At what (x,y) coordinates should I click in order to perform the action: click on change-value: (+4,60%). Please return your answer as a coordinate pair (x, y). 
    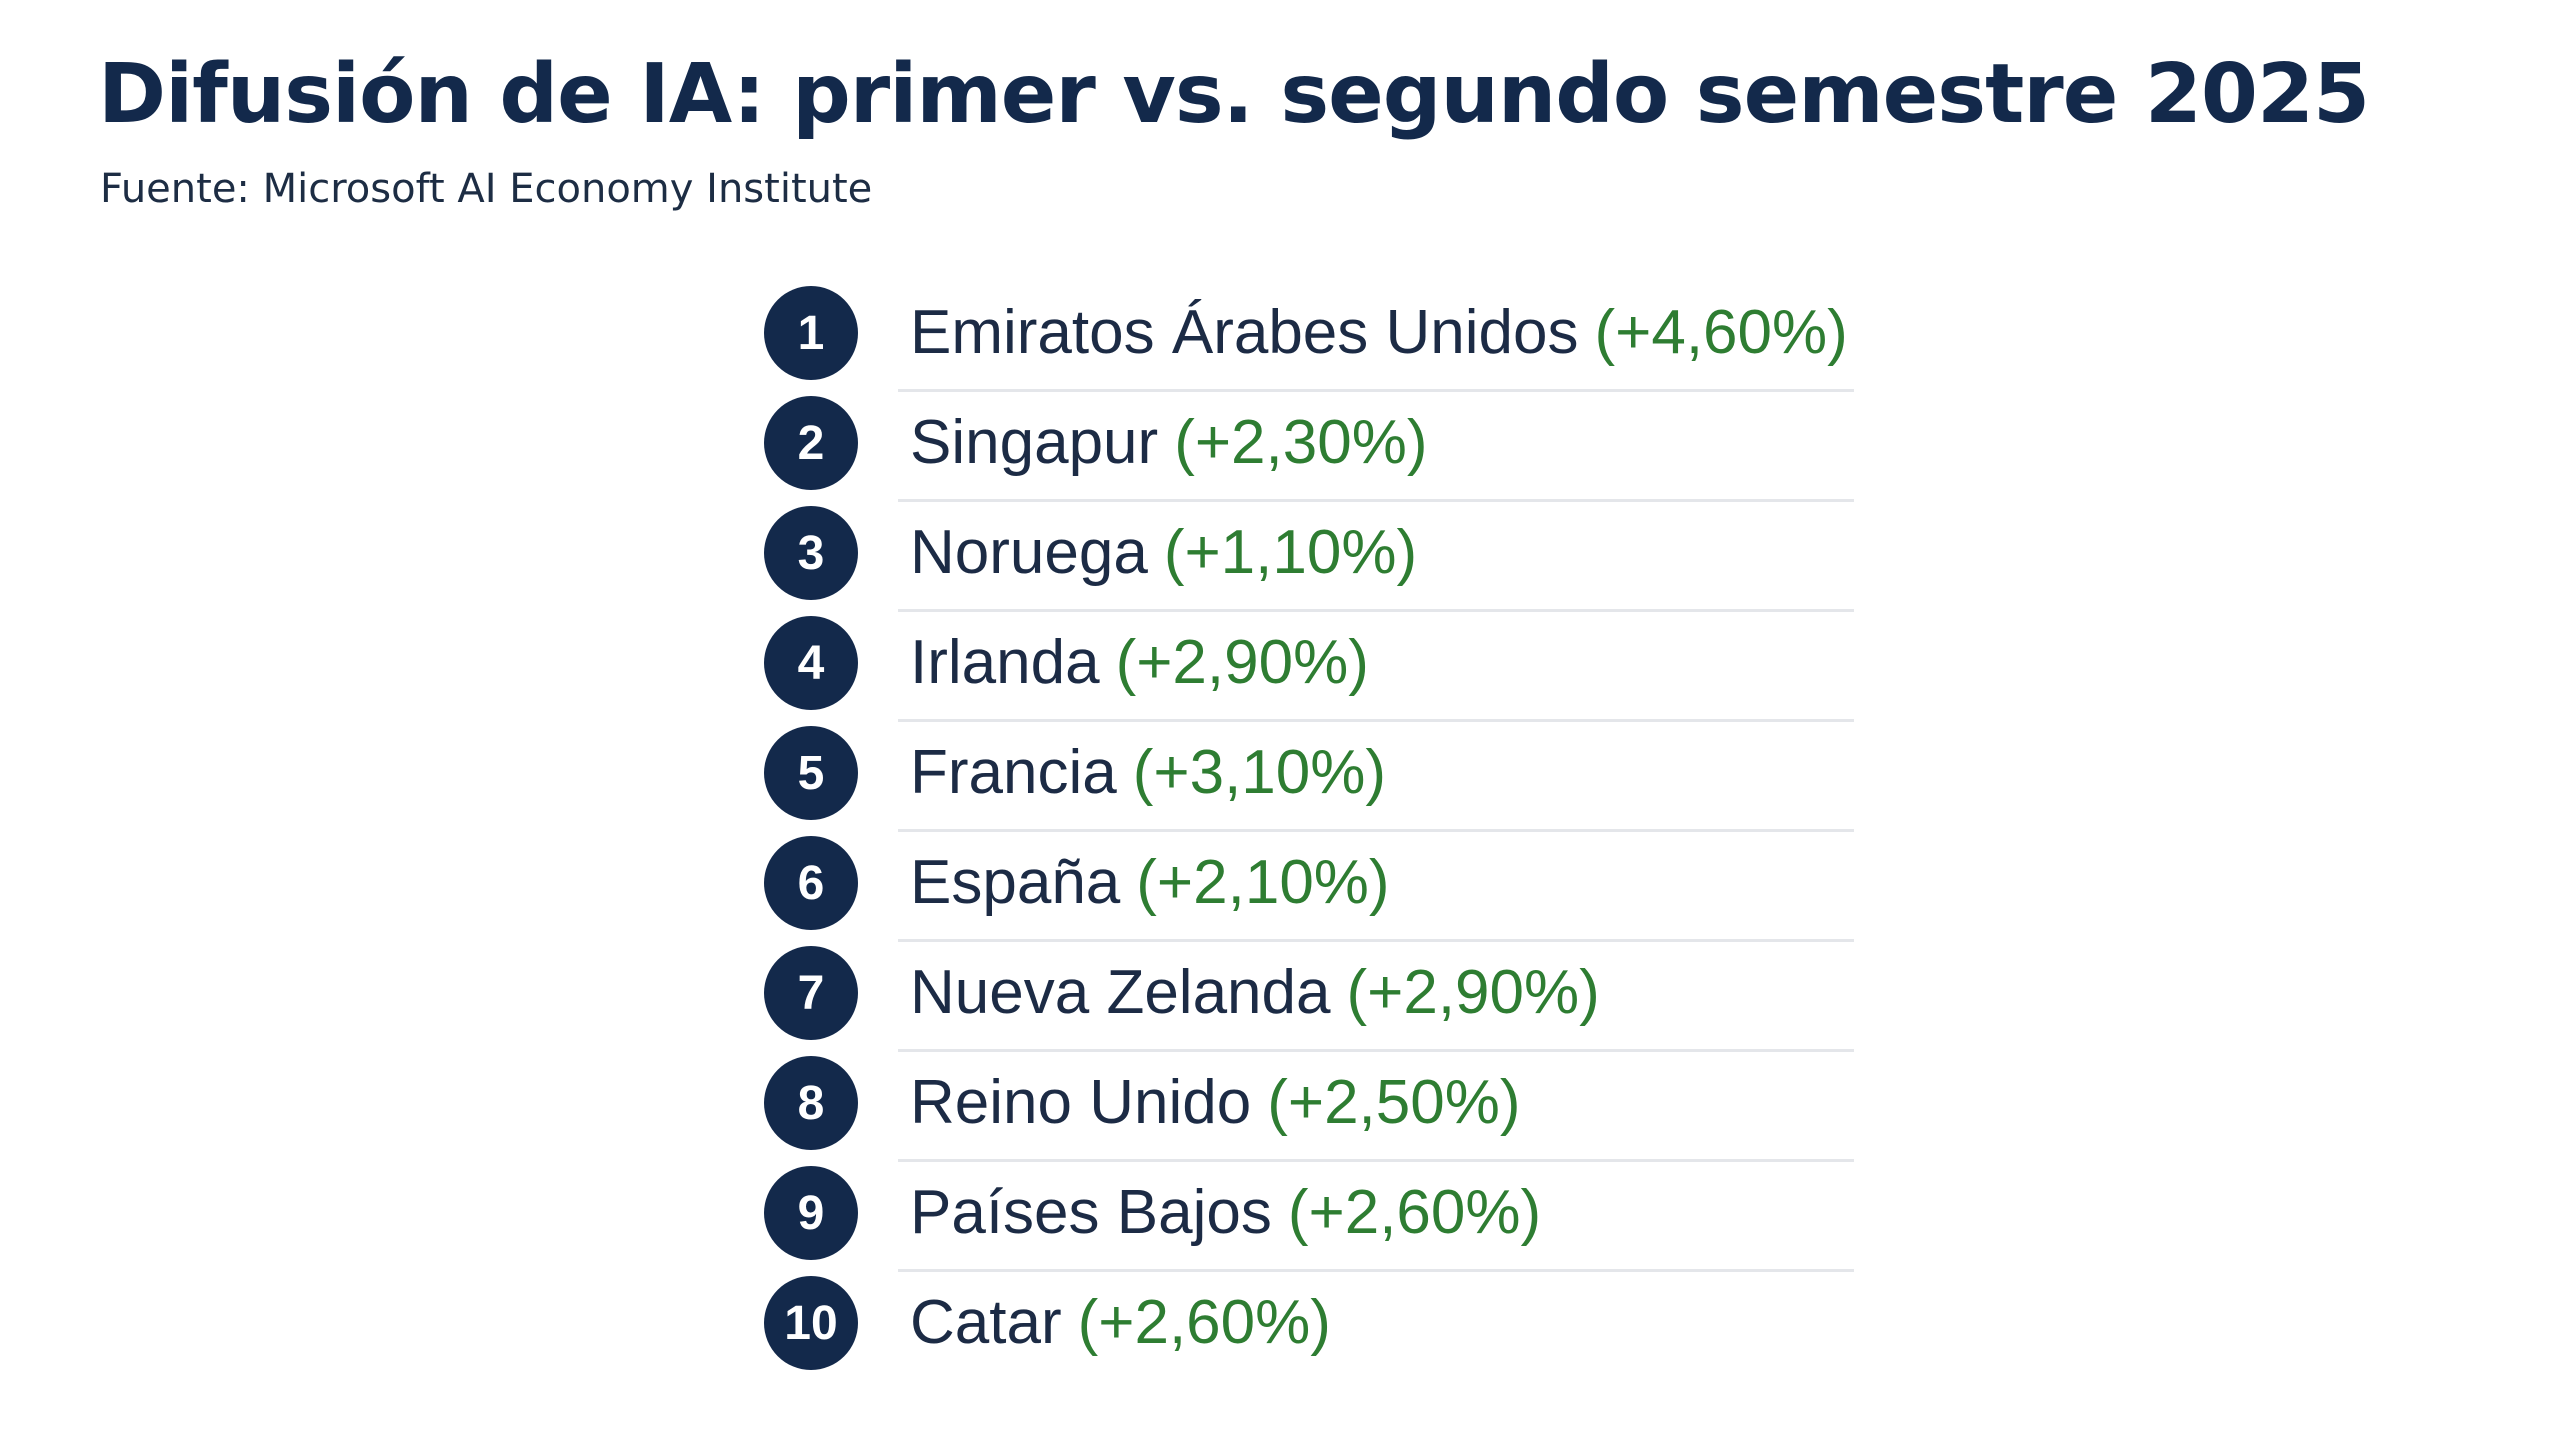
    Looking at the image, I should click on (1721, 332).